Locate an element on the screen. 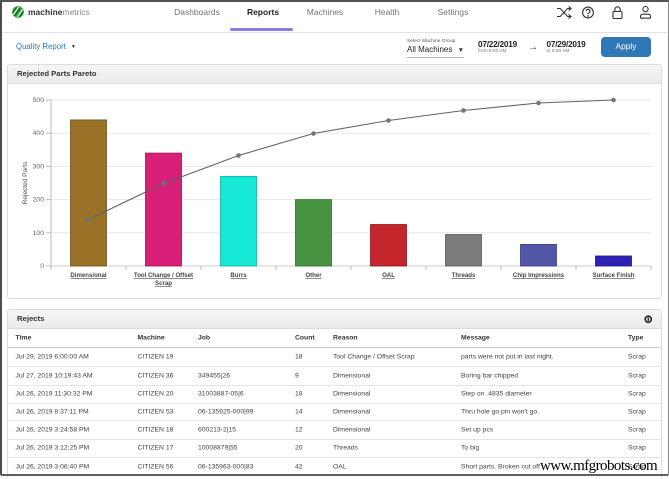 Image resolution: width=669 pixels, height=479 pixels. svg-text: Other is located at coordinates (313, 275).